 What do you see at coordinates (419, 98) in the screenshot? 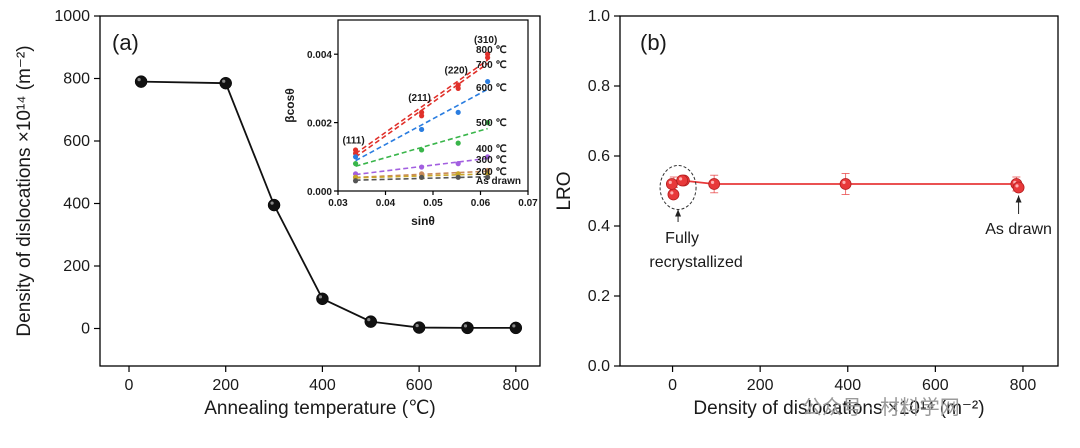
I see `plane-label: (211)` at bounding box center [419, 98].